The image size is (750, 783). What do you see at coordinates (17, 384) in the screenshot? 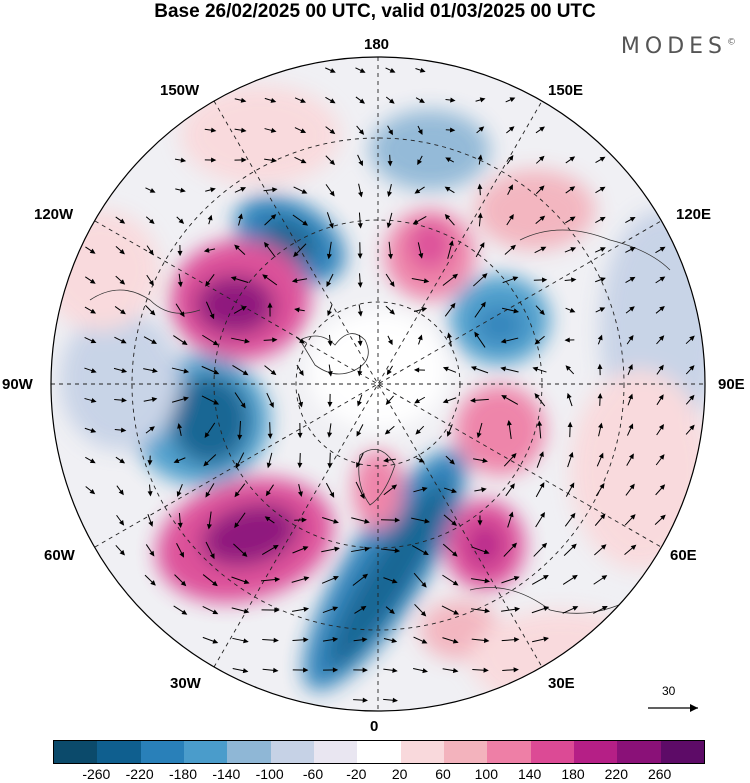
I see `lon-label-90w: 90W` at bounding box center [17, 384].